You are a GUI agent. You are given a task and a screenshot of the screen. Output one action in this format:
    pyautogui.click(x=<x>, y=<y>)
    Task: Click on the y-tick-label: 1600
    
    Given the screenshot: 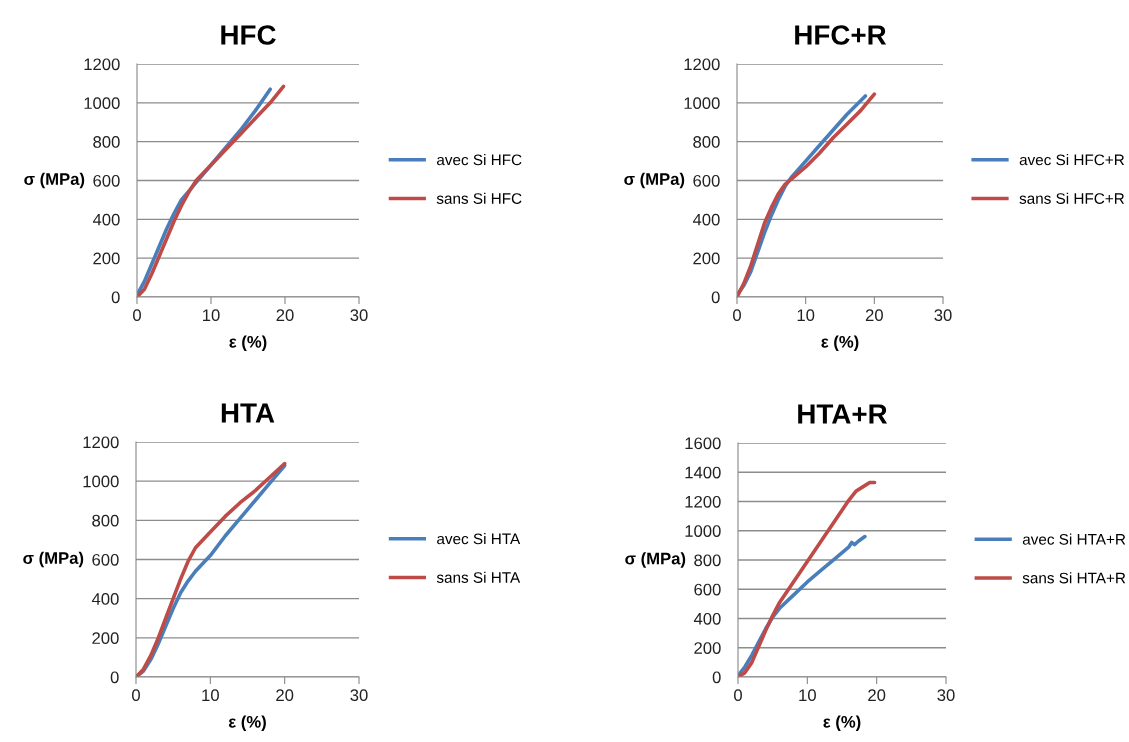 What is the action you would take?
    pyautogui.click(x=703, y=443)
    